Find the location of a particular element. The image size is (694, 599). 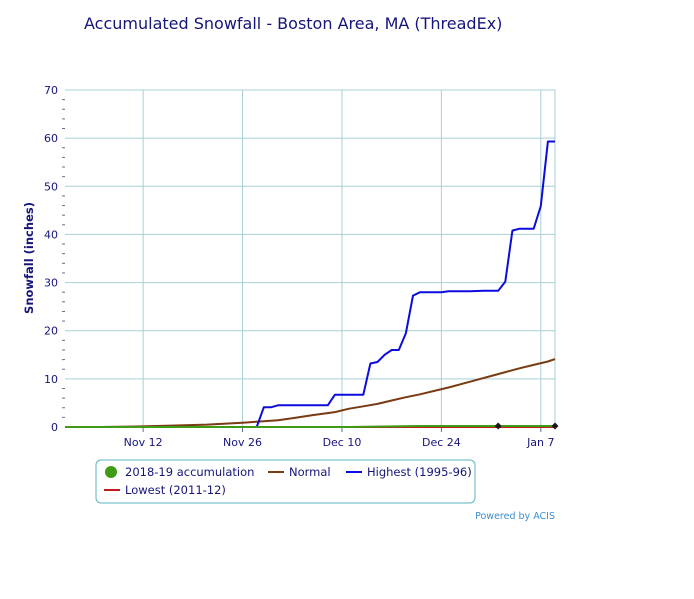

y-tick-label: 60 is located at coordinates (51, 138).